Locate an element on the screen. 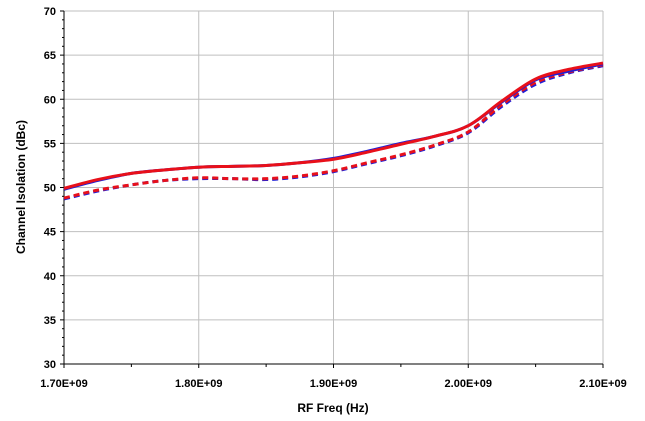  y-tick-label: 70 is located at coordinates (50, 12).